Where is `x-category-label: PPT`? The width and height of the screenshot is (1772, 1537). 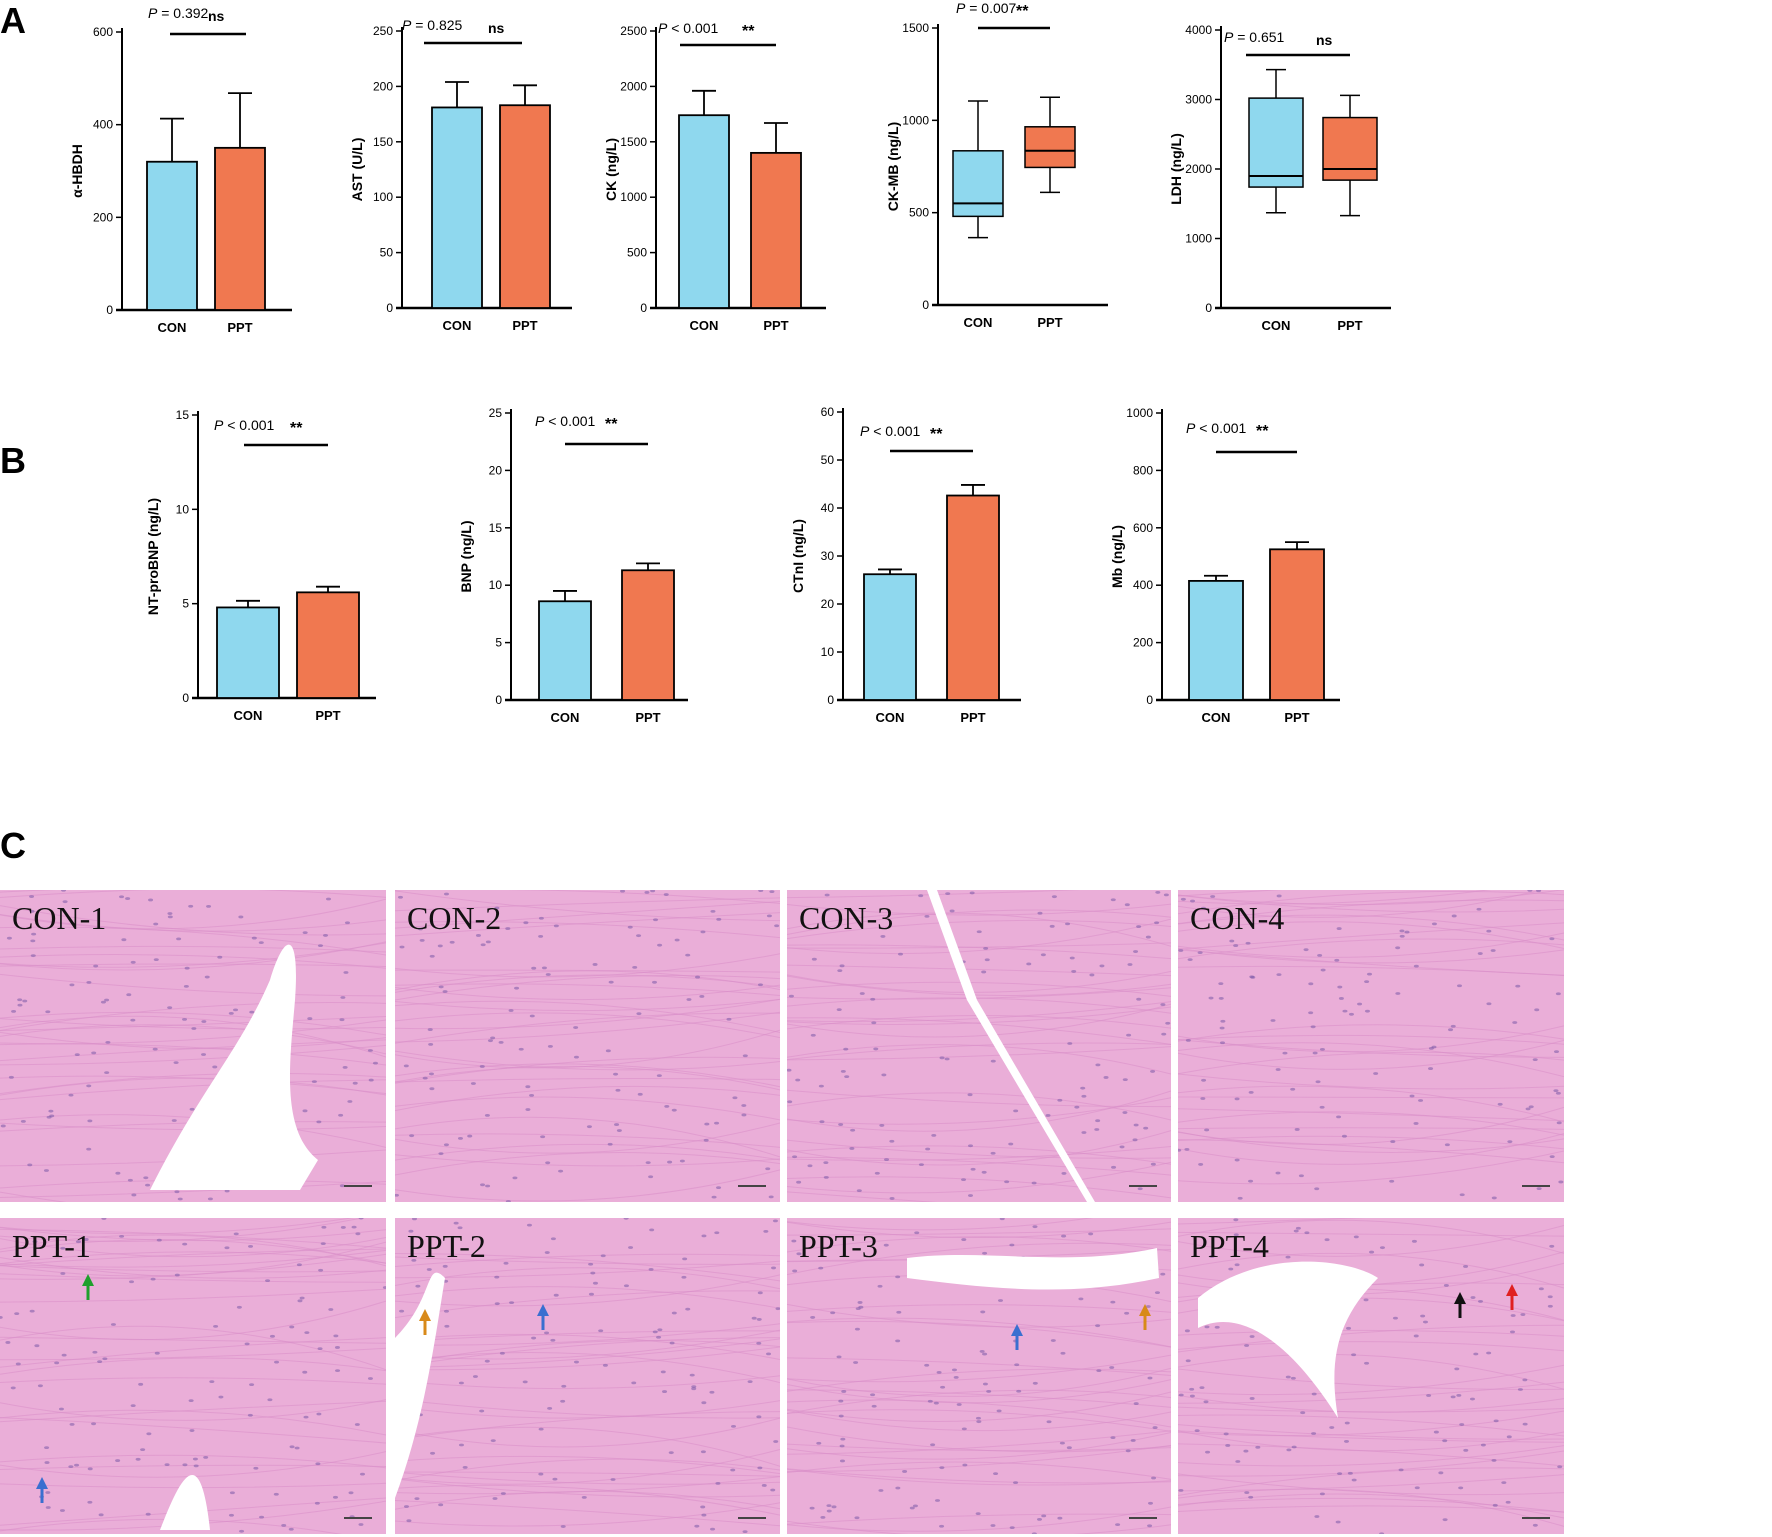
x-category-label: PPT is located at coordinates (327, 715).